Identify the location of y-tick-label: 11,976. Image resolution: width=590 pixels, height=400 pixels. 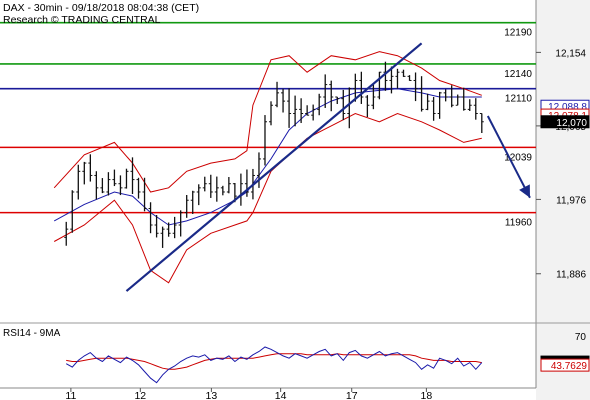
(571, 200).